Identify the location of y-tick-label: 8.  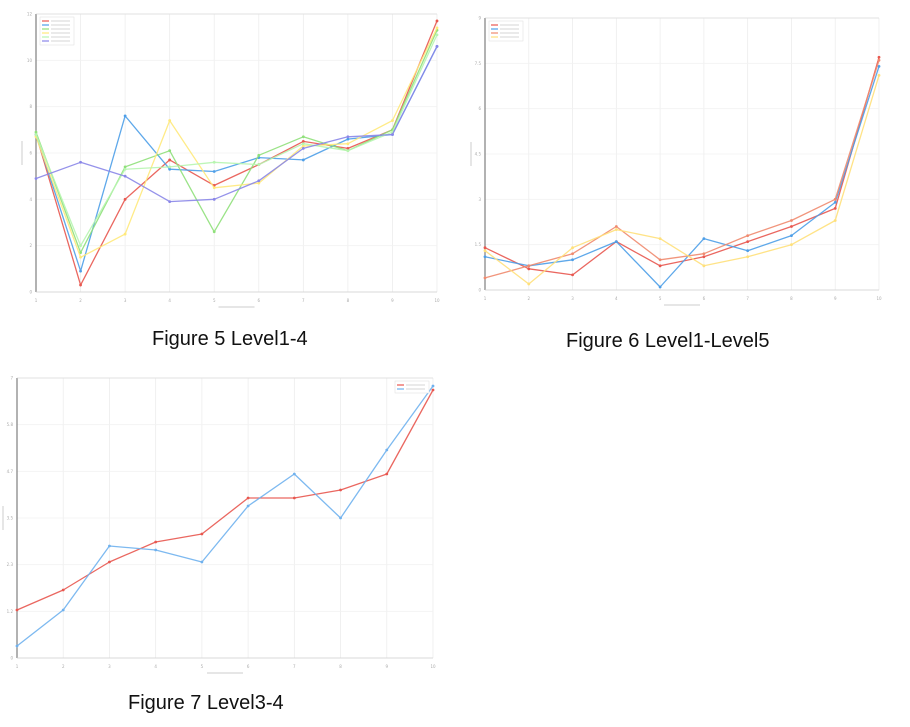
(30, 106).